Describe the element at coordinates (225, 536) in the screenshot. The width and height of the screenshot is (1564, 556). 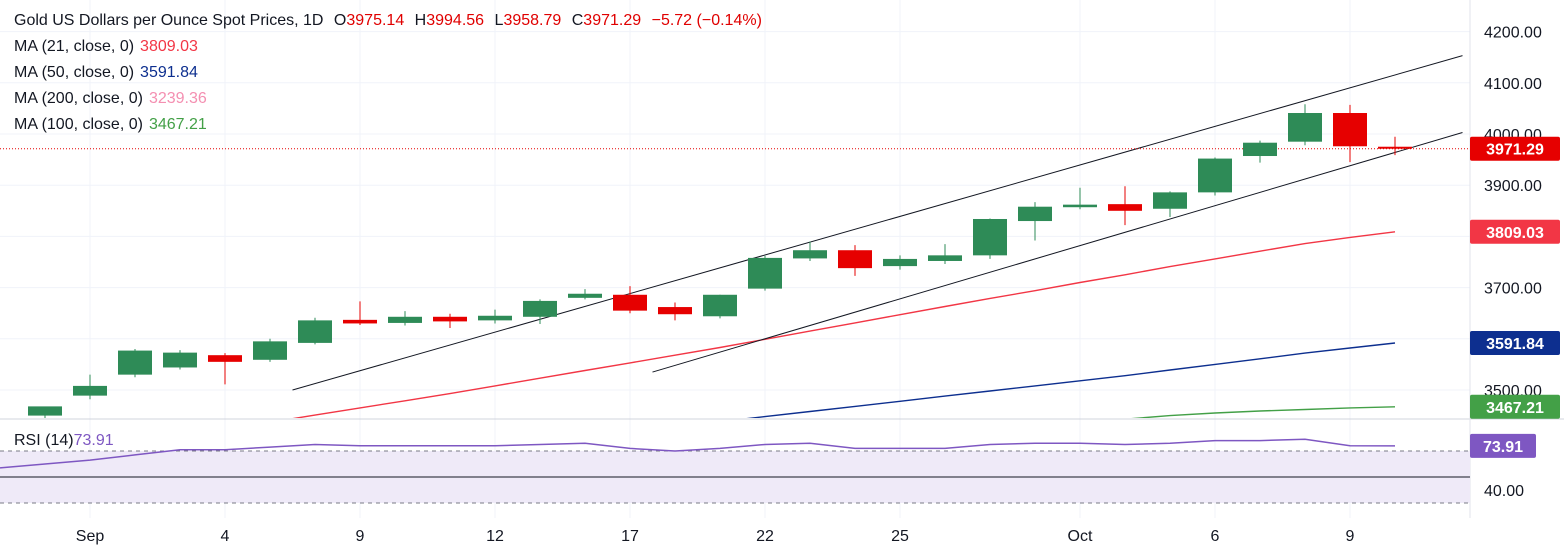
I see `time-tick-label: 4` at that location.